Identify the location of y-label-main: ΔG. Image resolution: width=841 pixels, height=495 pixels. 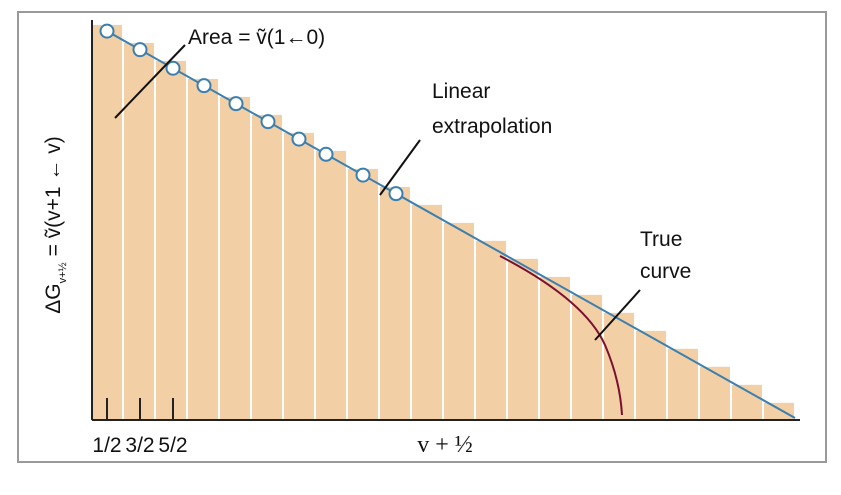
(53, 298).